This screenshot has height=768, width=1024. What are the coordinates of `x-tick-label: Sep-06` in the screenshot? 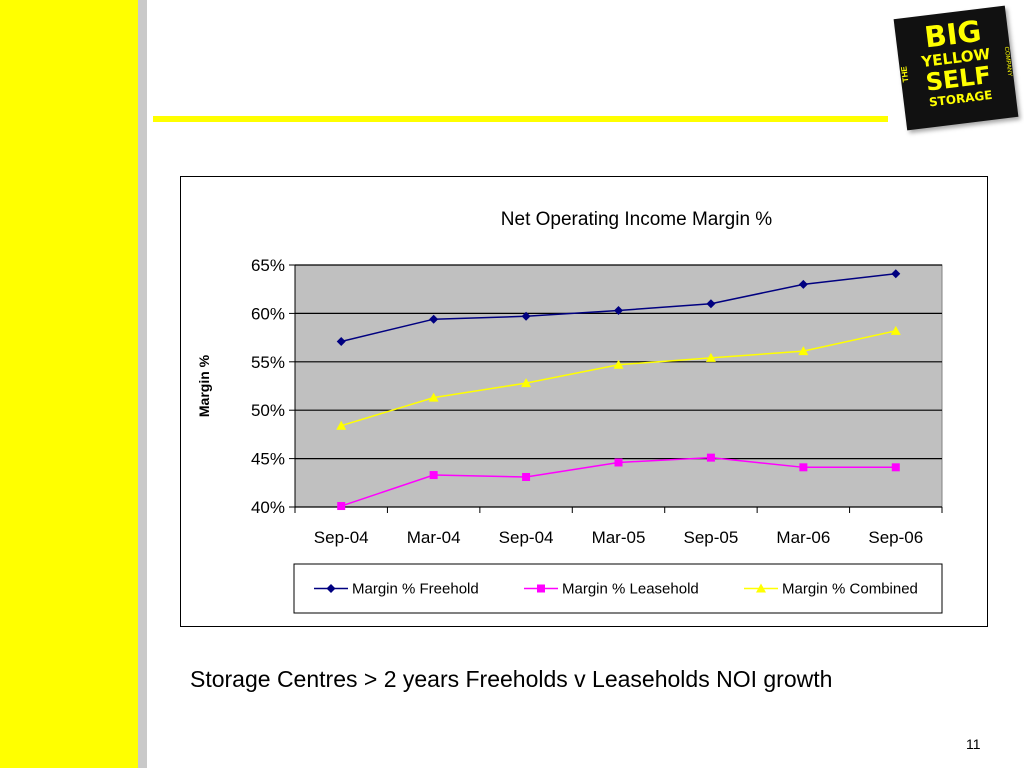 It's located at (895, 537).